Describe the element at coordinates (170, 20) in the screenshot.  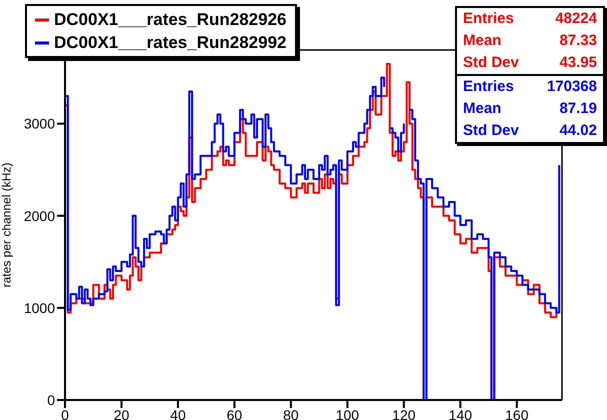
I see `legend-label: DC00X1___rates_Run282926` at that location.